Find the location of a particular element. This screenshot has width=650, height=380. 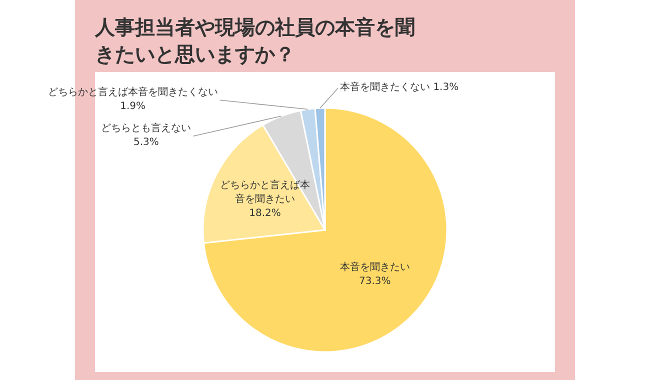

data-label: 73.3% is located at coordinates (375, 281).